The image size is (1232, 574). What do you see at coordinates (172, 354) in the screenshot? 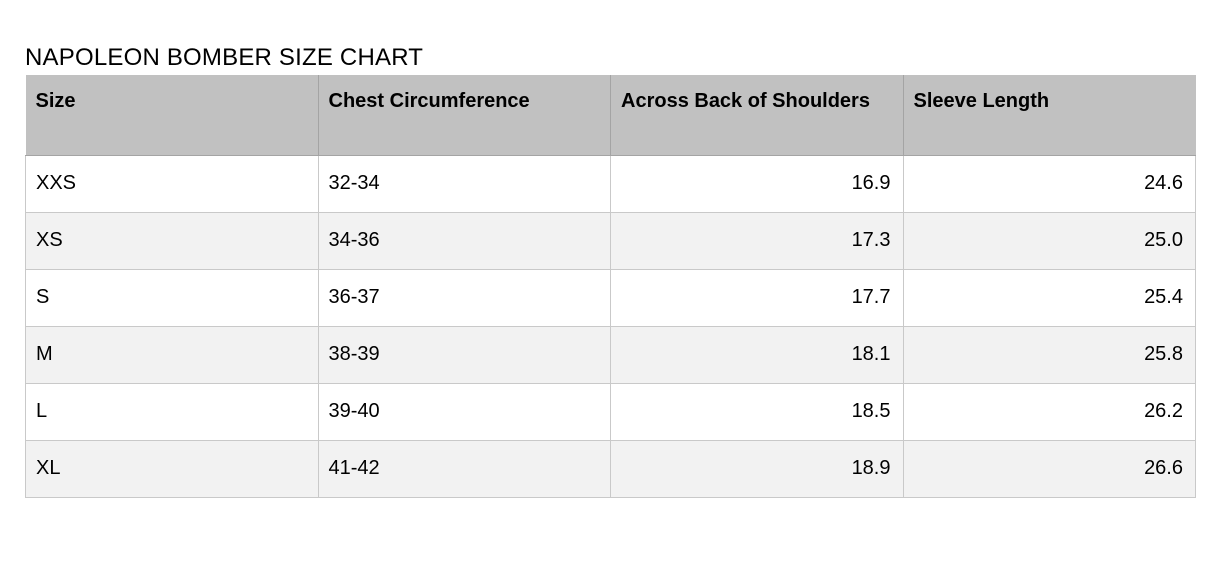
I see `table-cell: M` at bounding box center [172, 354].